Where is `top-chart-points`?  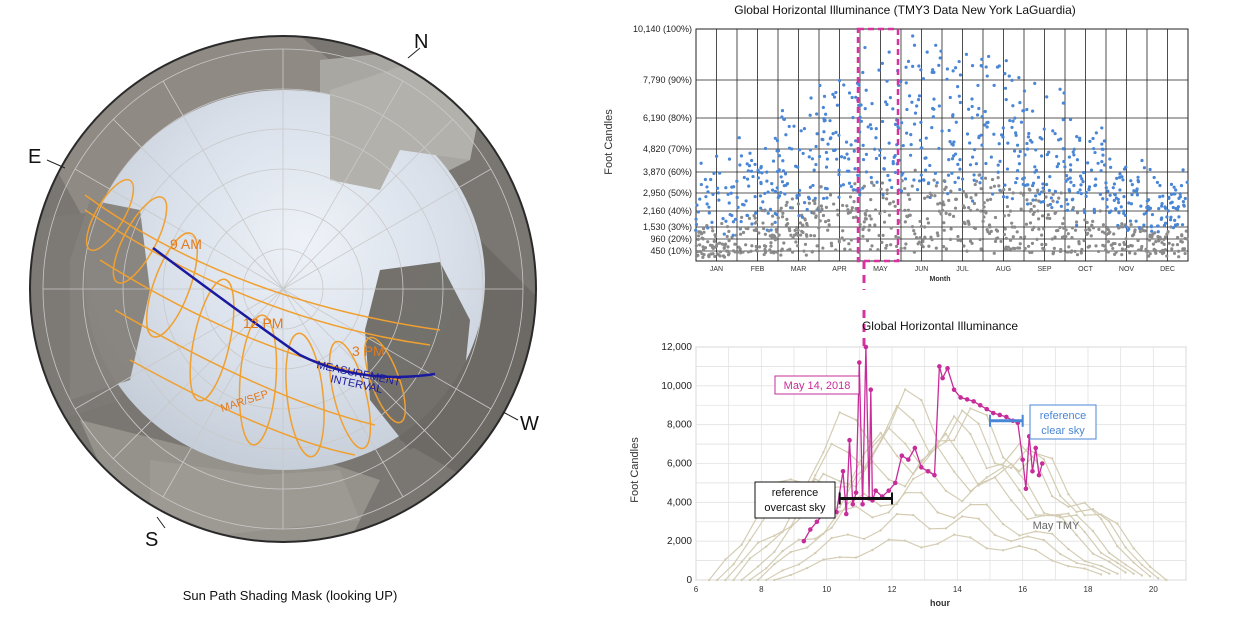 top-chart-points is located at coordinates (941, 146).